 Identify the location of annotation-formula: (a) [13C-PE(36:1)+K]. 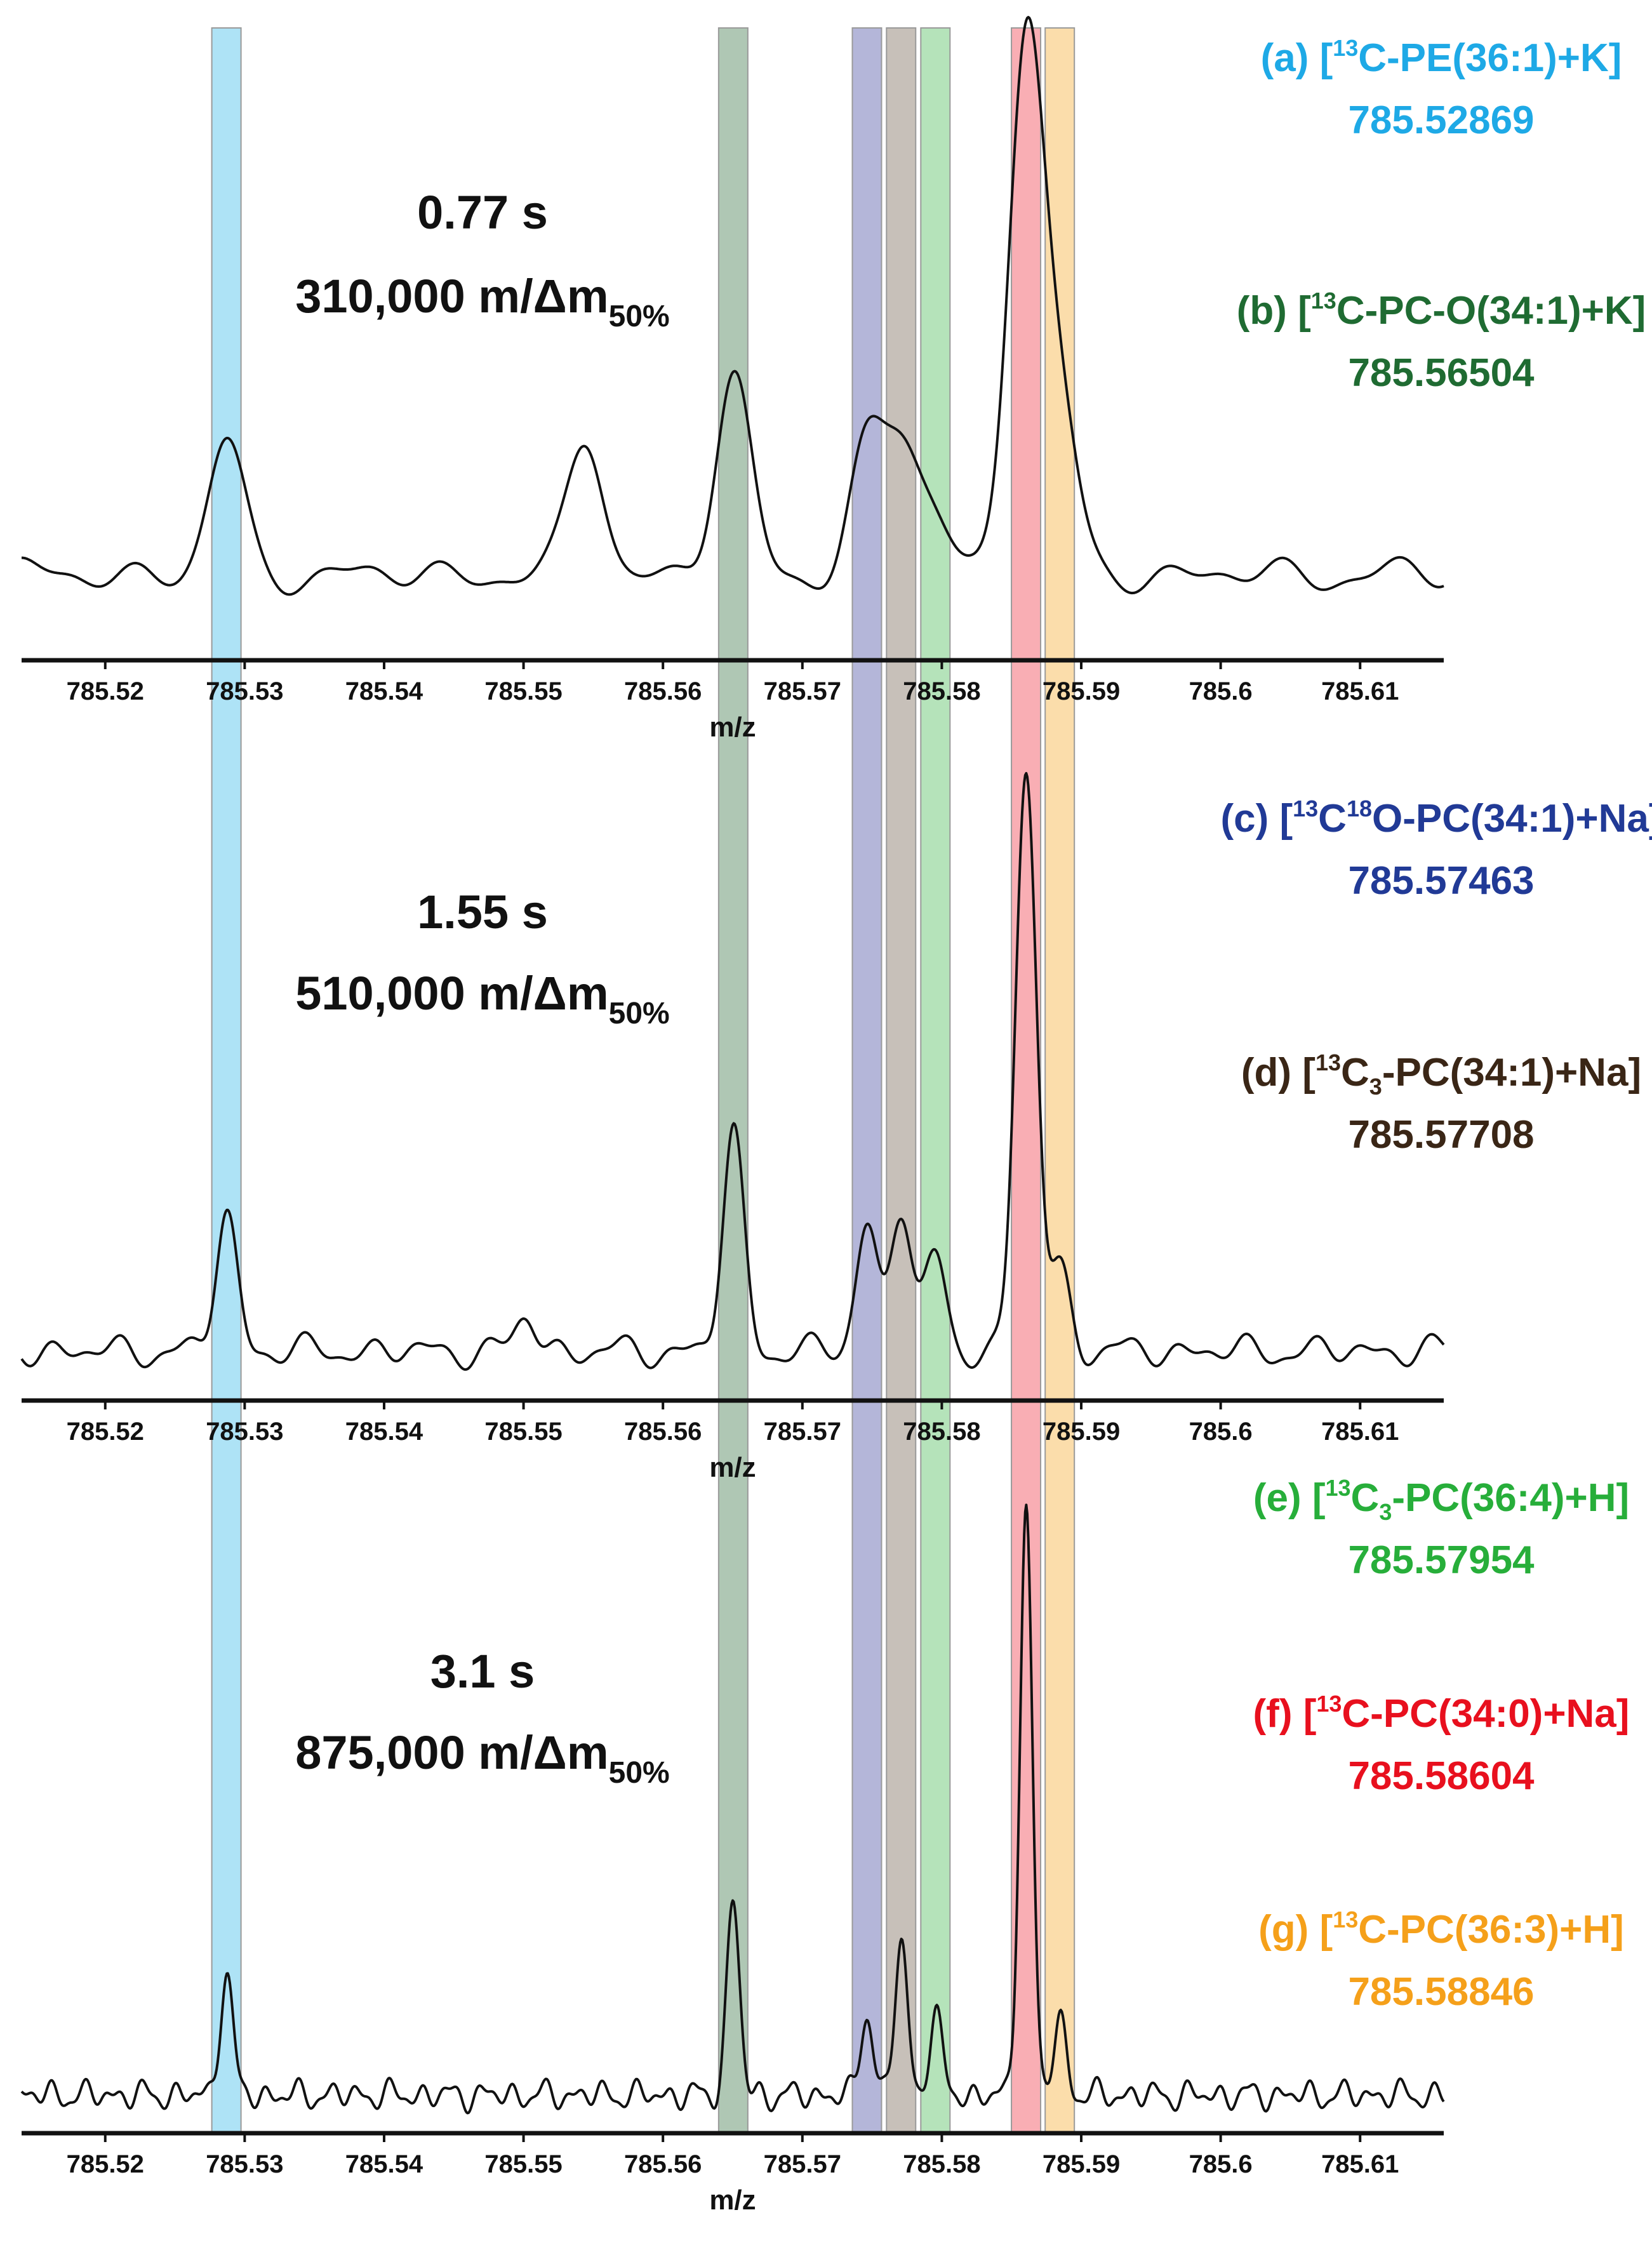
(1441, 58).